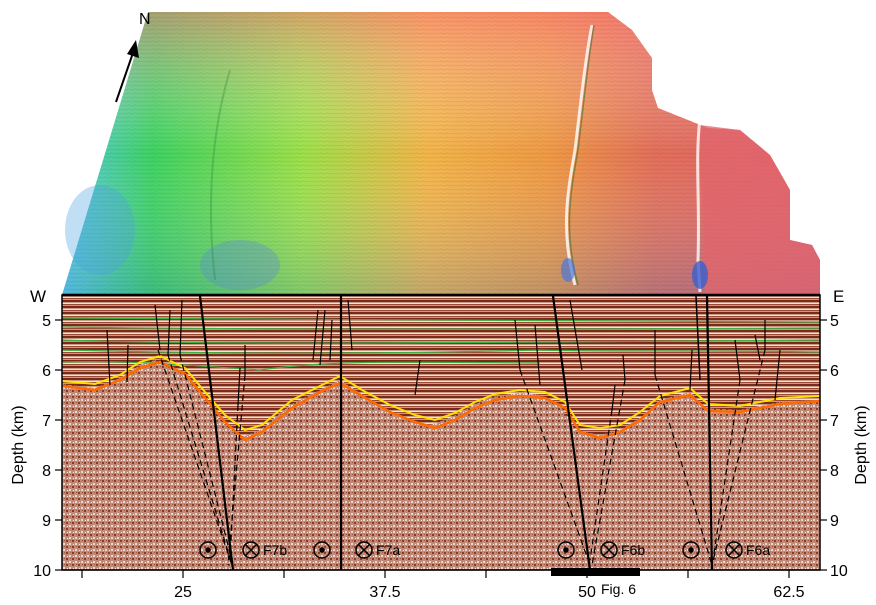  I want to click on right-axis-title: Depth (km), so click(861, 444).